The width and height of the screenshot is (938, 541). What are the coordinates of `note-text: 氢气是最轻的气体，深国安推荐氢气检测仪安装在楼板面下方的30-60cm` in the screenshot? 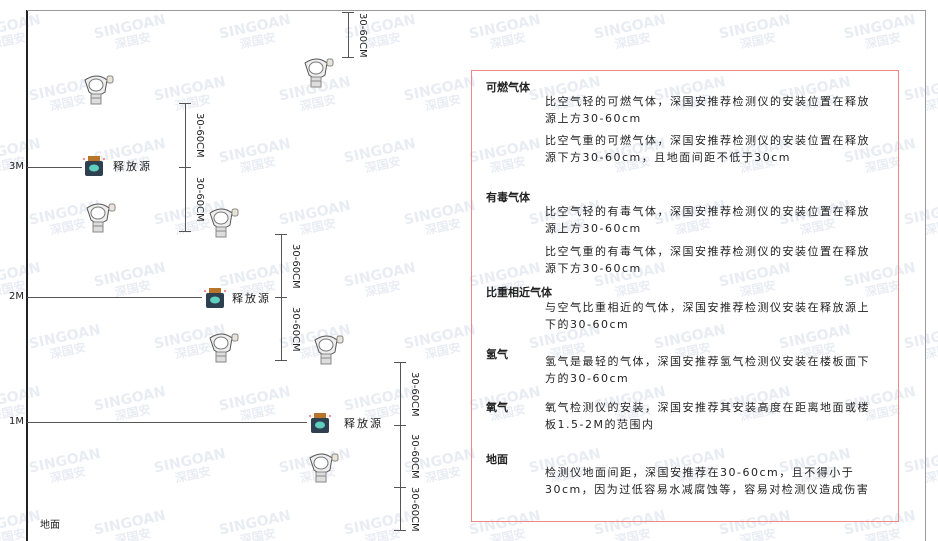 It's located at (707, 370).